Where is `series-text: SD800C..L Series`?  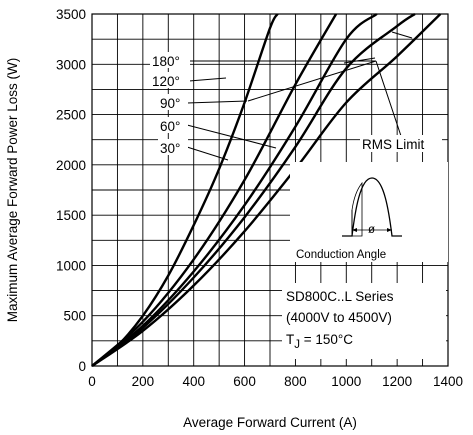 series-text: SD800C..L Series is located at coordinates (340, 296).